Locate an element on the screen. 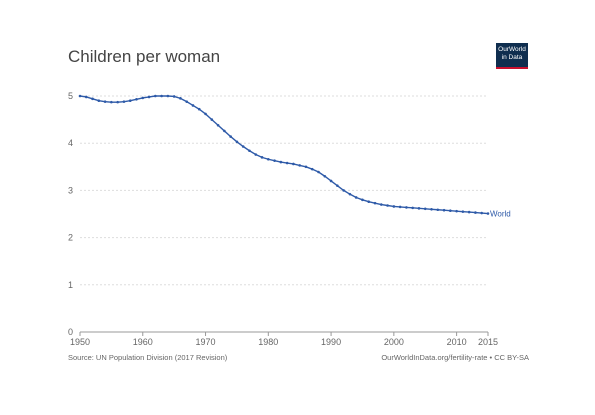  y-tick-label-1: 1 is located at coordinates (70, 285).